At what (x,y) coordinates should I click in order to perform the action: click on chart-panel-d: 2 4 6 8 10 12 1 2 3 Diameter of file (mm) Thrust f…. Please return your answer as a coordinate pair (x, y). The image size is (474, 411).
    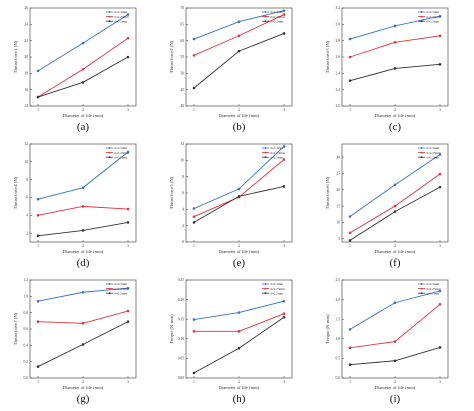
    Looking at the image, I should click on (83, 206).